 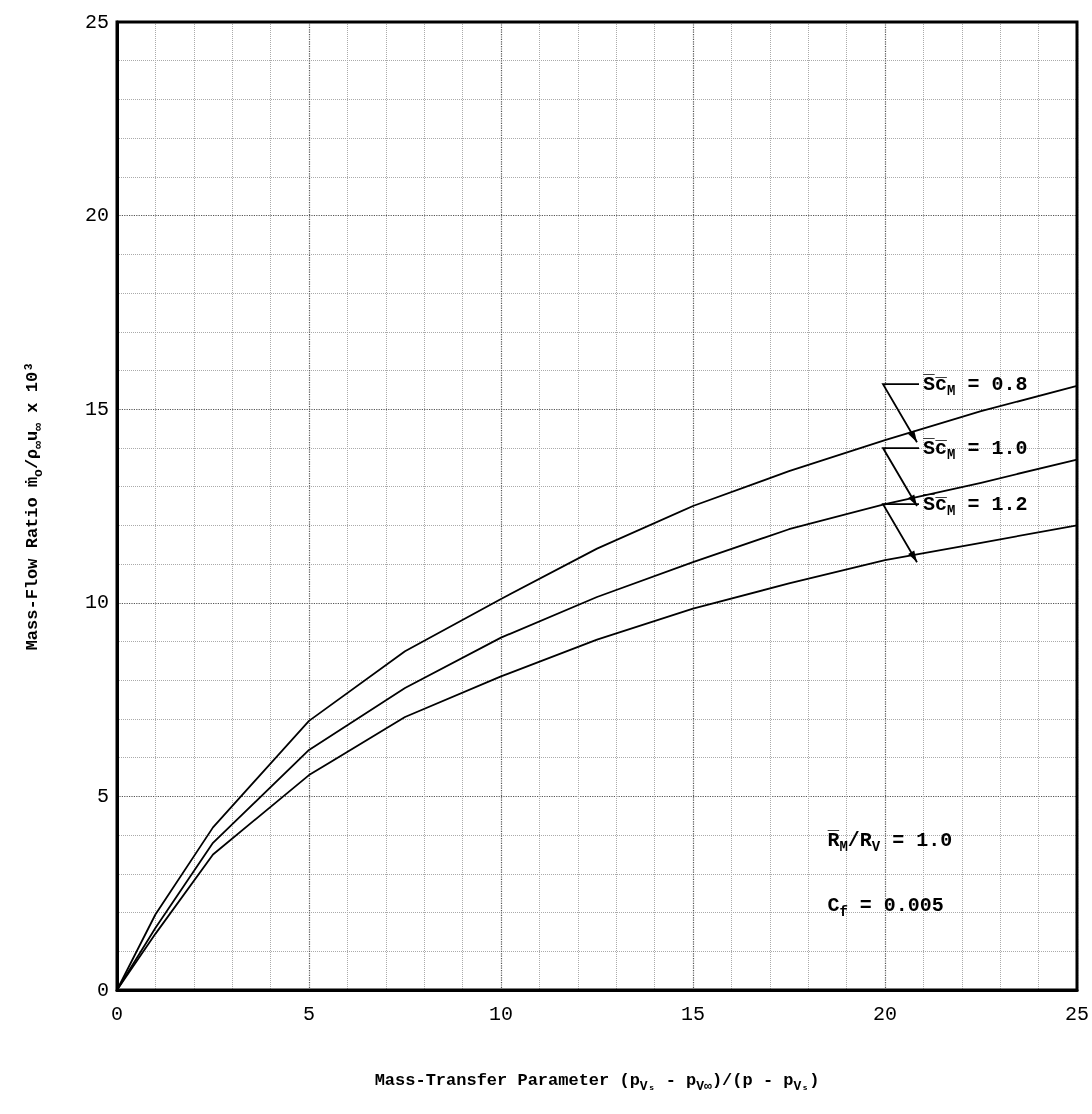 What do you see at coordinates (885, 1014) in the screenshot?
I see `x-tick-label: 20` at bounding box center [885, 1014].